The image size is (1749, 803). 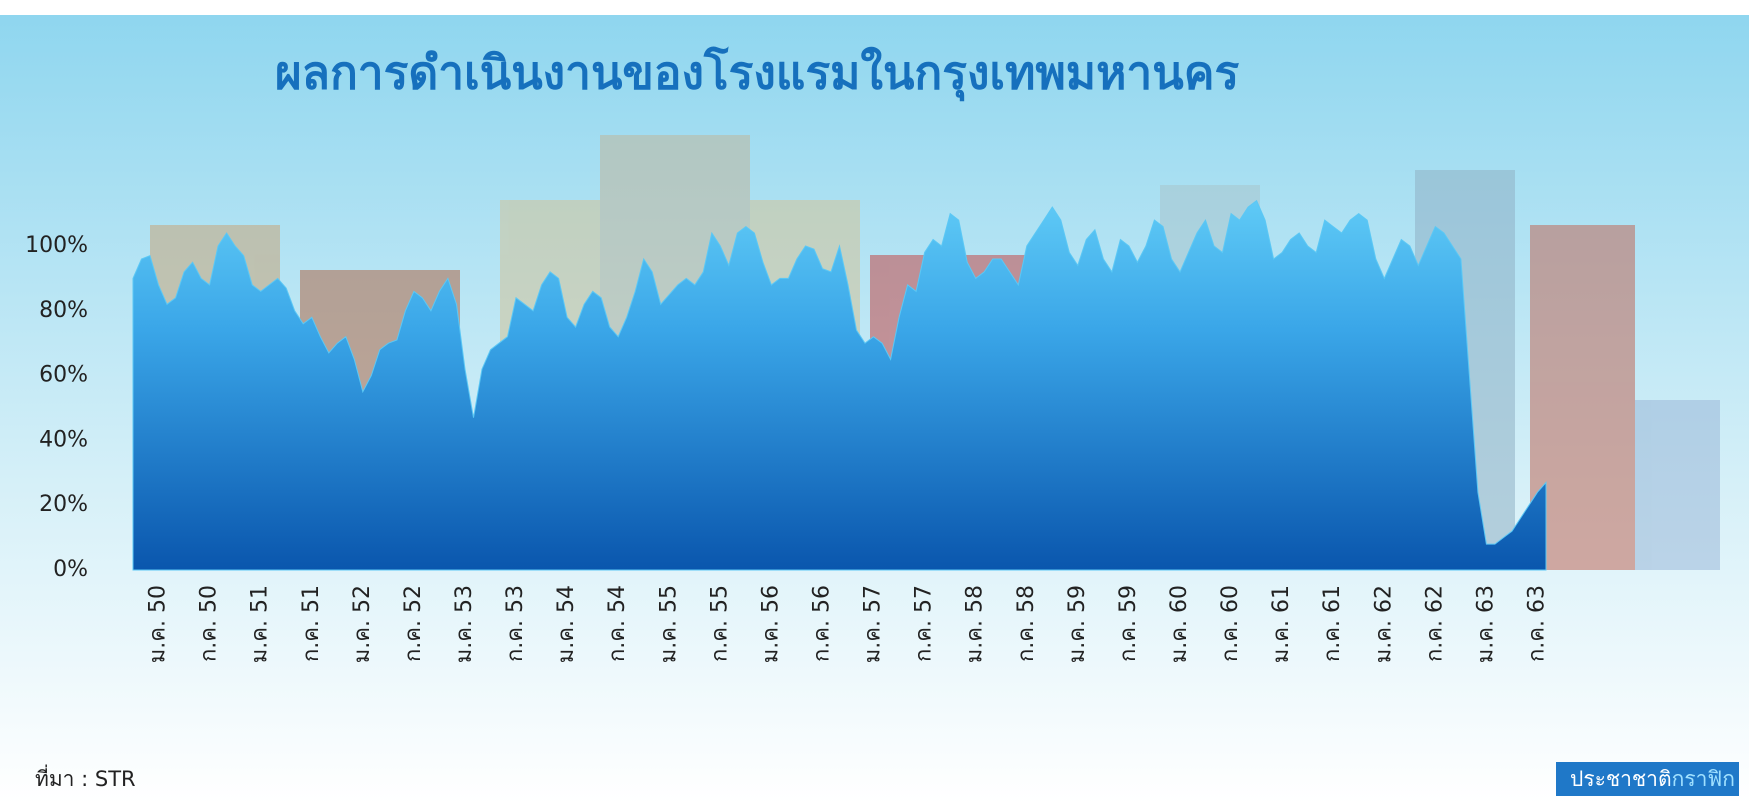 I want to click on y-tick-label: 20%, so click(x=63, y=504).